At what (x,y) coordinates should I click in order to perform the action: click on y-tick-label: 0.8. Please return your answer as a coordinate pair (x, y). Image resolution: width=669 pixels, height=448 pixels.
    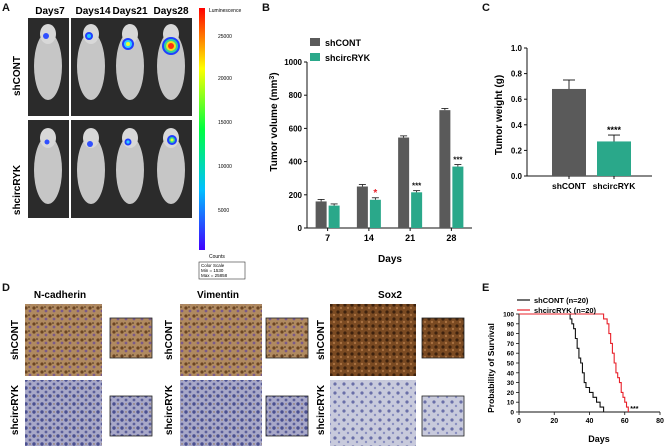
    Looking at the image, I should click on (517, 74).